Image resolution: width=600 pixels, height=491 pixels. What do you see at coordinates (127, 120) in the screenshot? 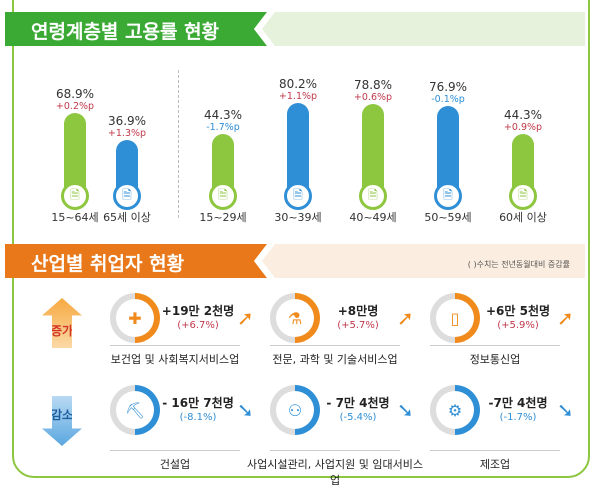
I see `bar-value-label: 36.9%` at bounding box center [127, 120].